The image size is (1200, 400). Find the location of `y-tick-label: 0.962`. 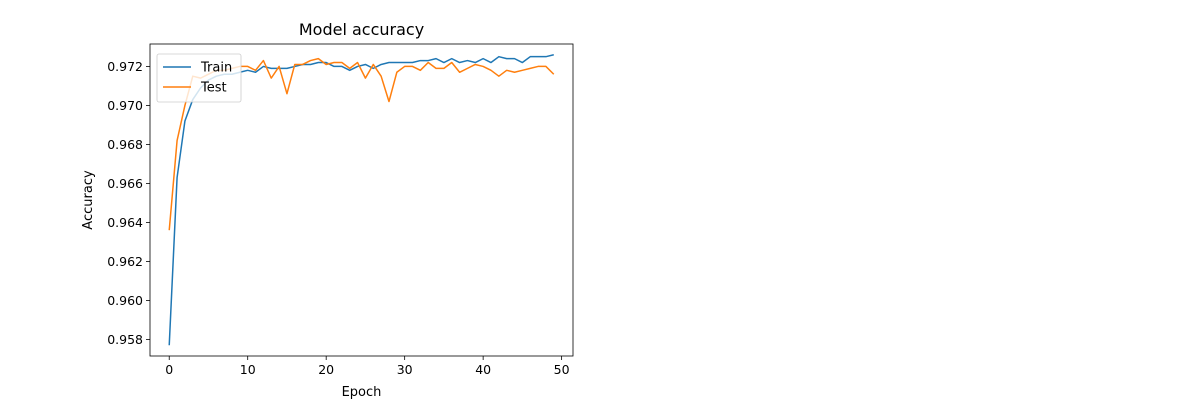

y-tick-label: 0.962 is located at coordinates (125, 261).